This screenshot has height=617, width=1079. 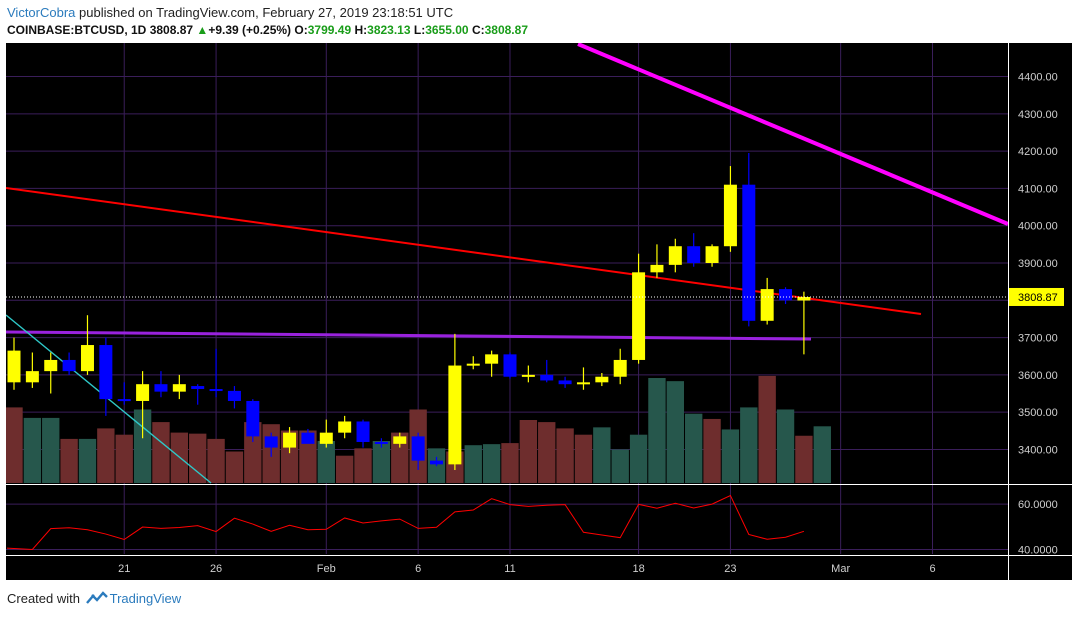 I want to click on tradingview-logo-icon, so click(x=96, y=599).